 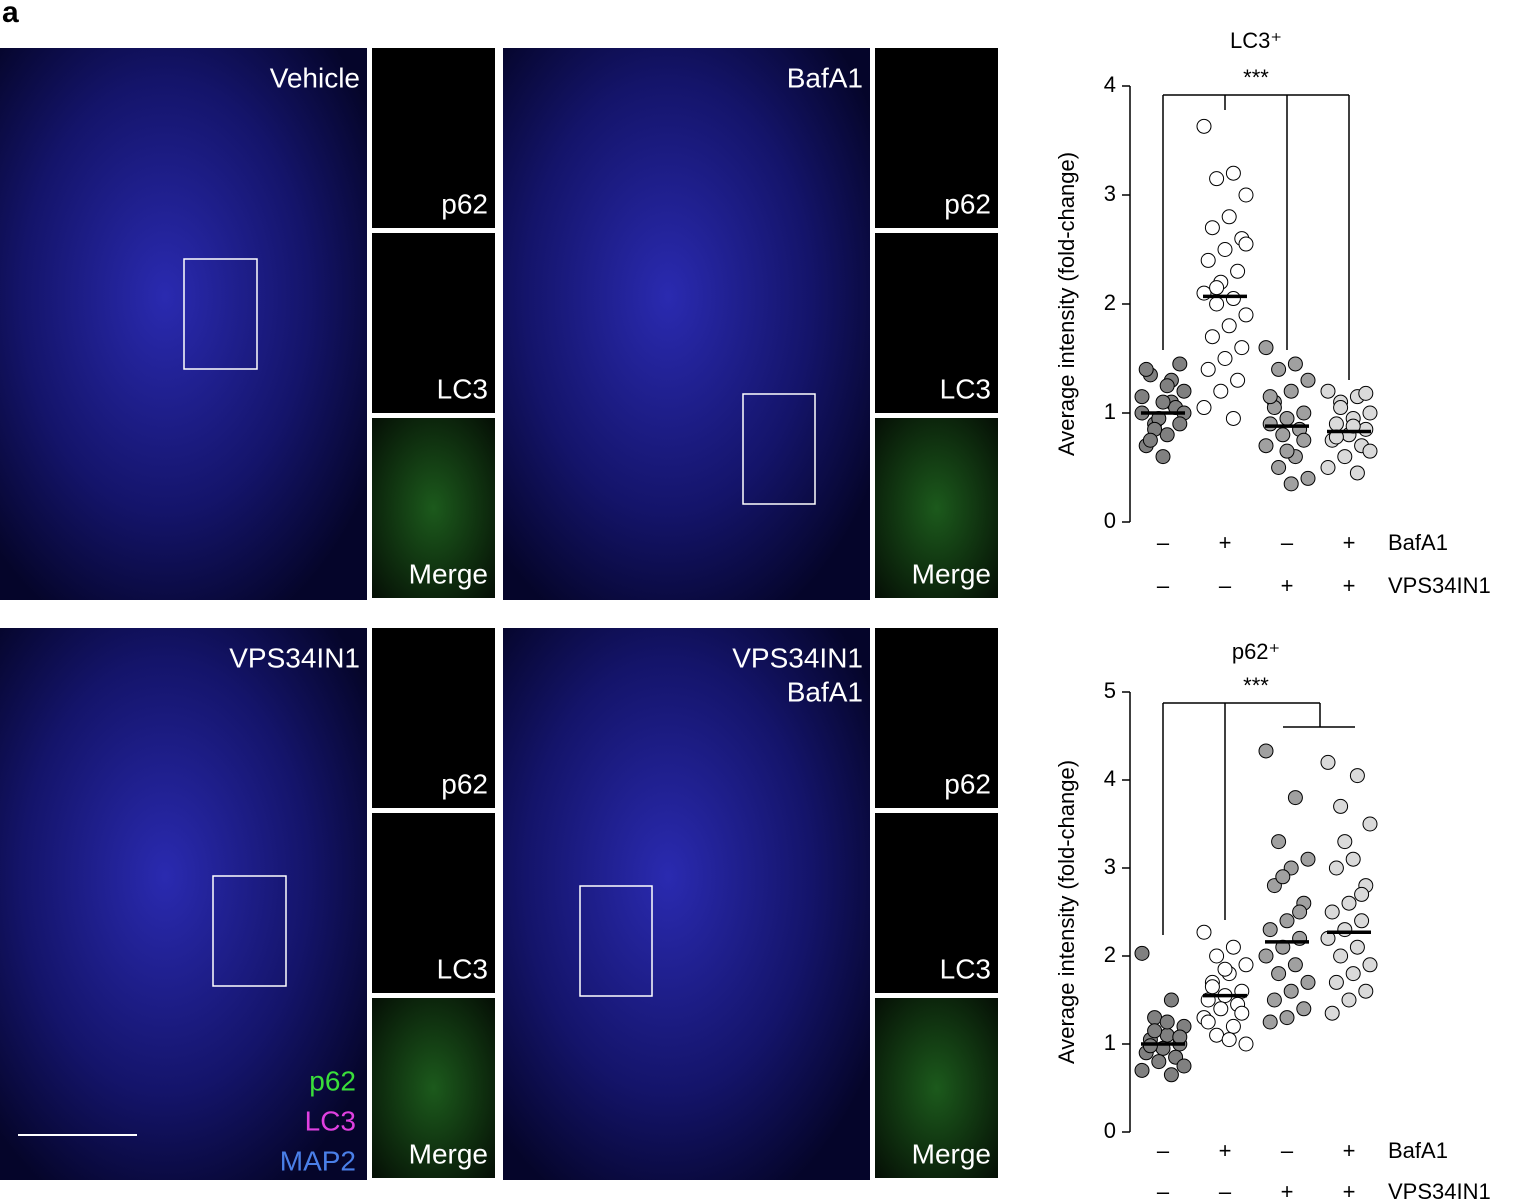 I want to click on significance: ***, so click(x=1256, y=685).